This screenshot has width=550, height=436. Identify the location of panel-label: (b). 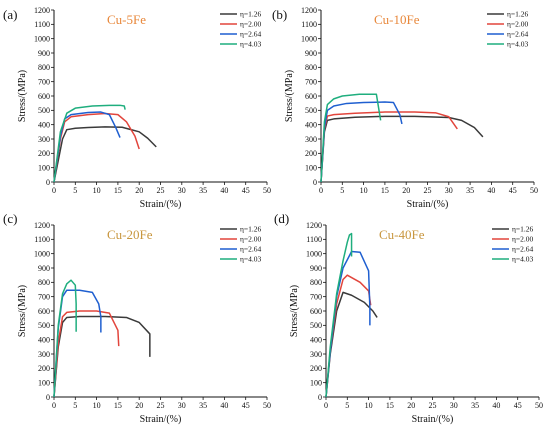
(279, 14).